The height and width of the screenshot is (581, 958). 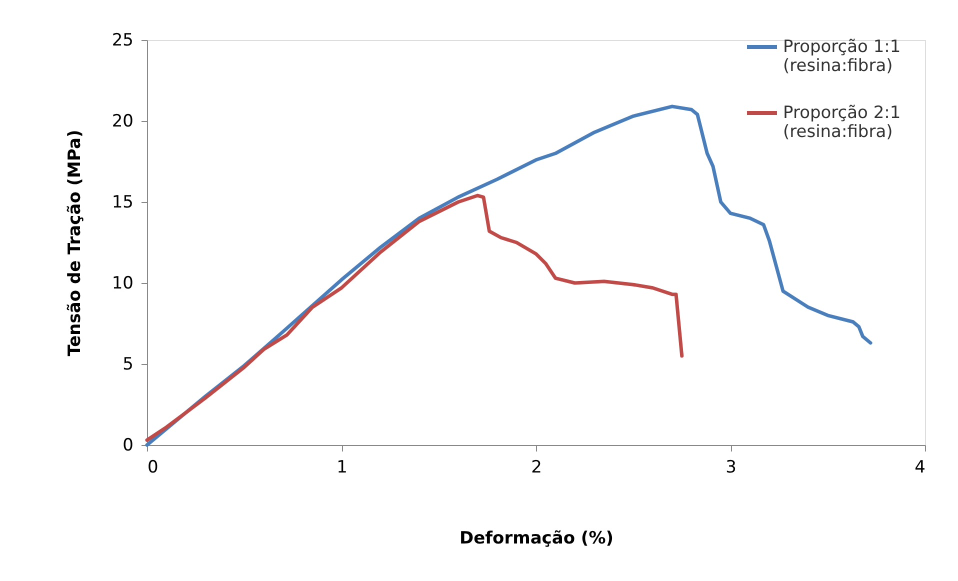 I want to click on x-tick-label: 3, so click(x=731, y=468).